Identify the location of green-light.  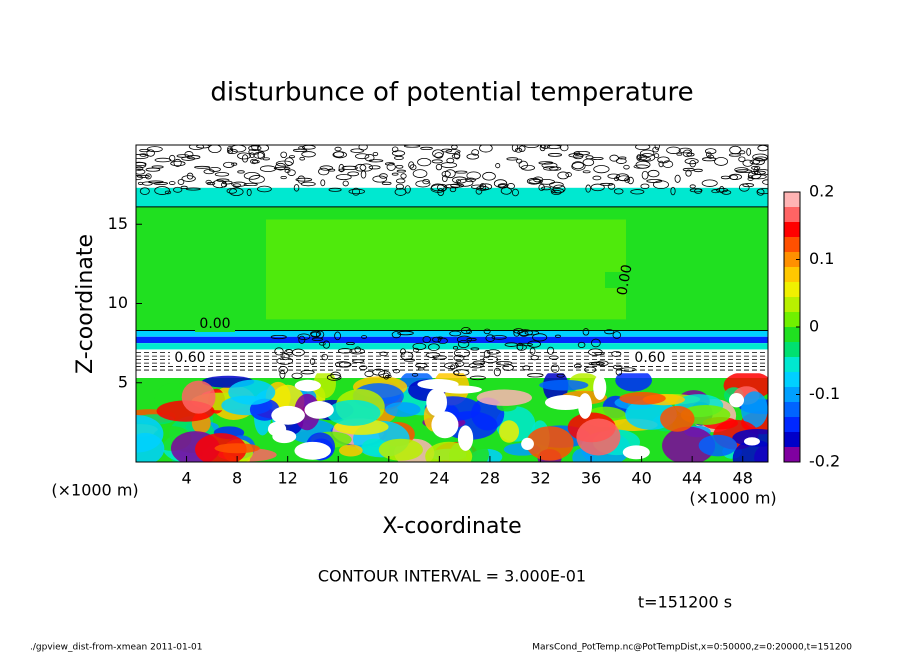
(446, 269).